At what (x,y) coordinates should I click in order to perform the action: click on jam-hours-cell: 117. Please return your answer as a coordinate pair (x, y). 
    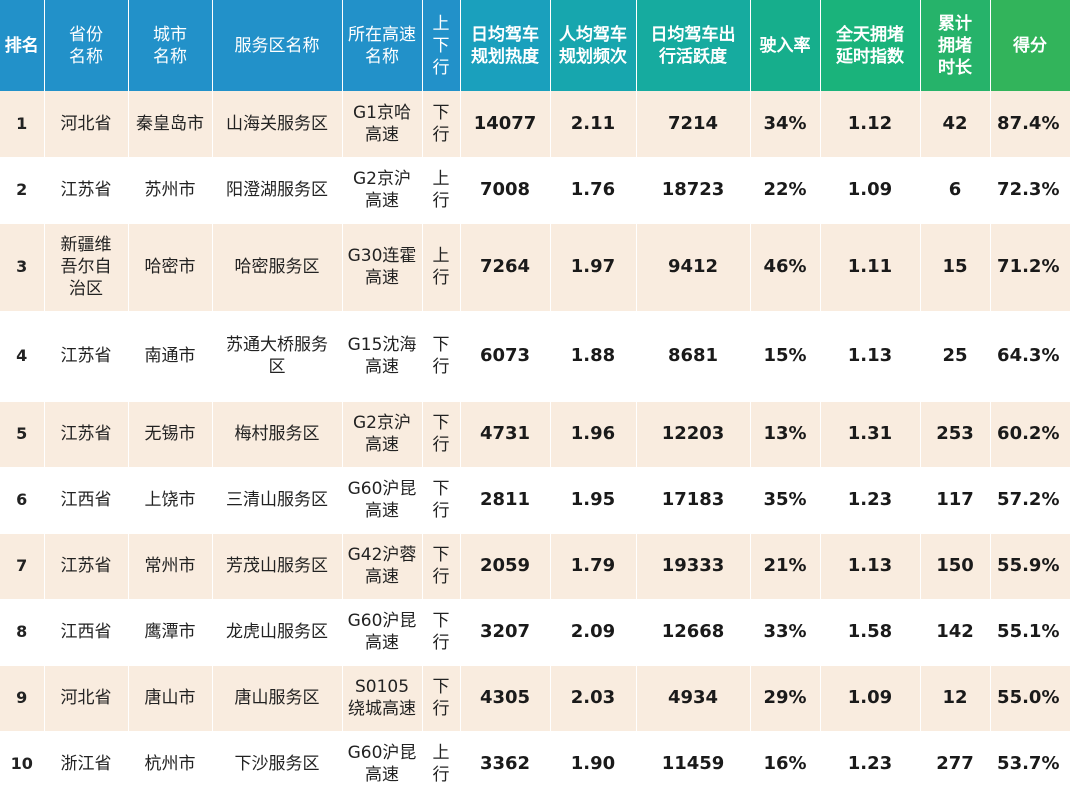
    Looking at the image, I should click on (955, 500).